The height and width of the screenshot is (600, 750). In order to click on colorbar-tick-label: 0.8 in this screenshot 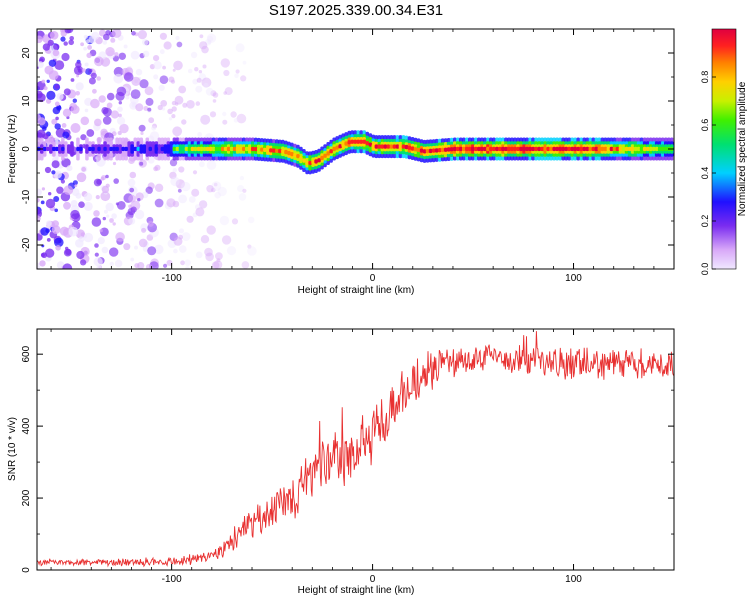, I will do `click(705, 77)`.